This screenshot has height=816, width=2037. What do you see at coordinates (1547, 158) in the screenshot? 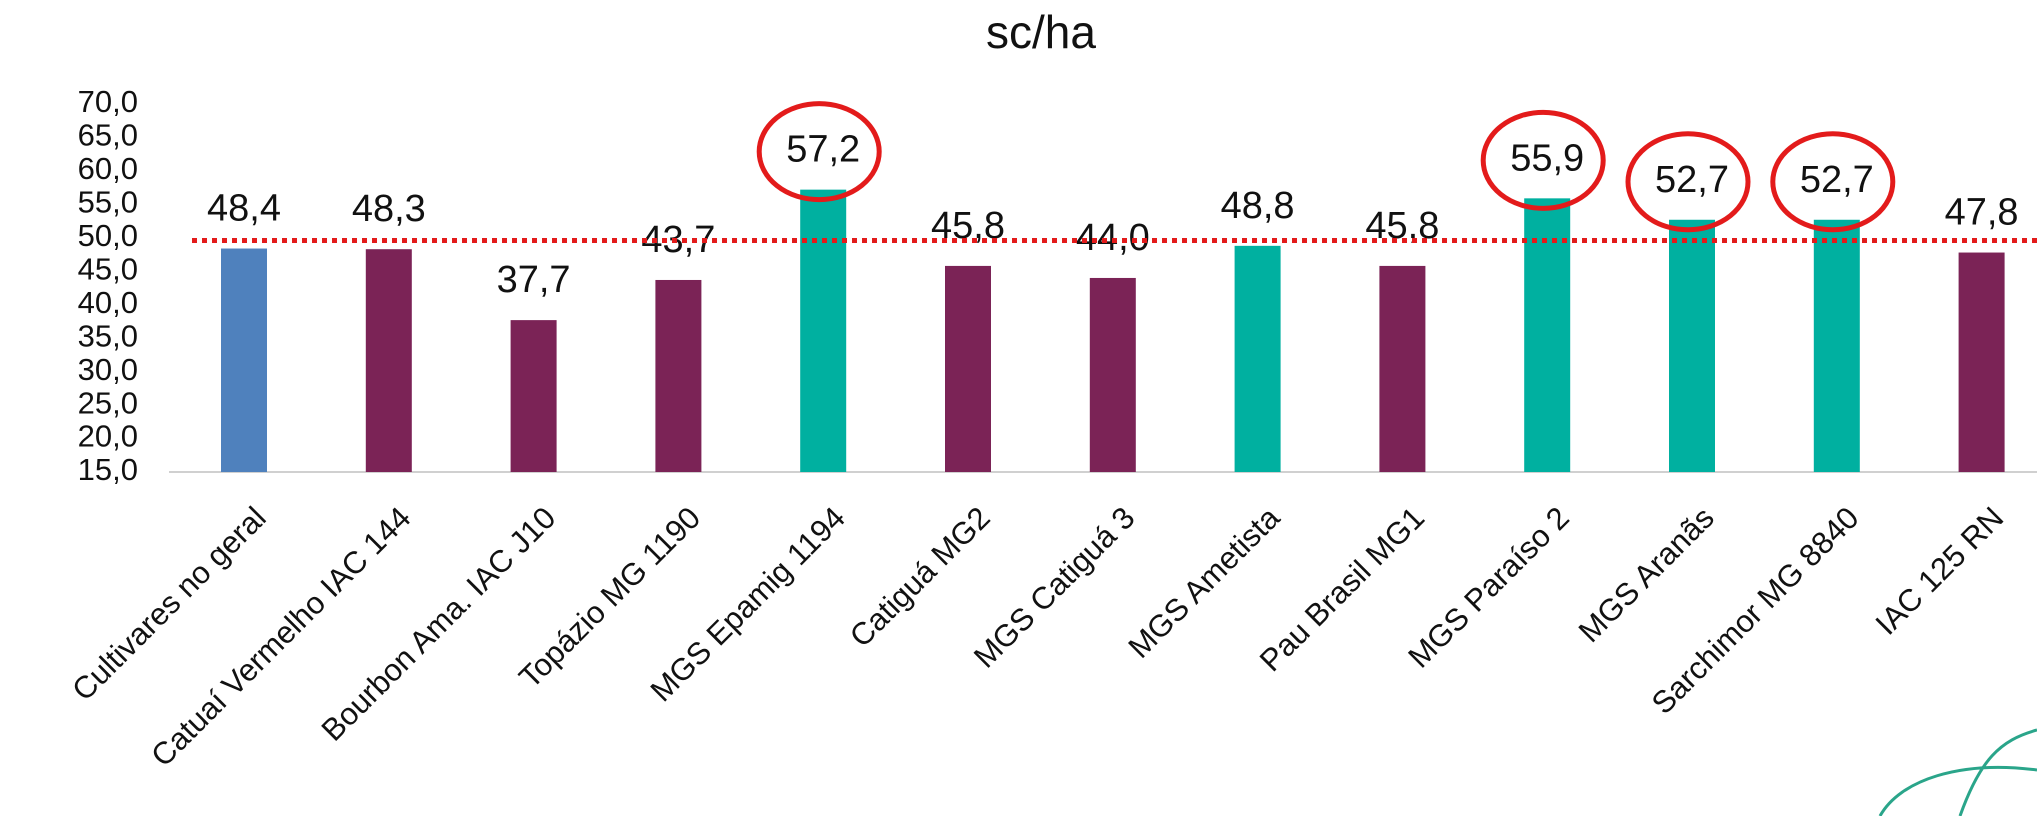
I see `value-label: 55,9` at bounding box center [1547, 158].